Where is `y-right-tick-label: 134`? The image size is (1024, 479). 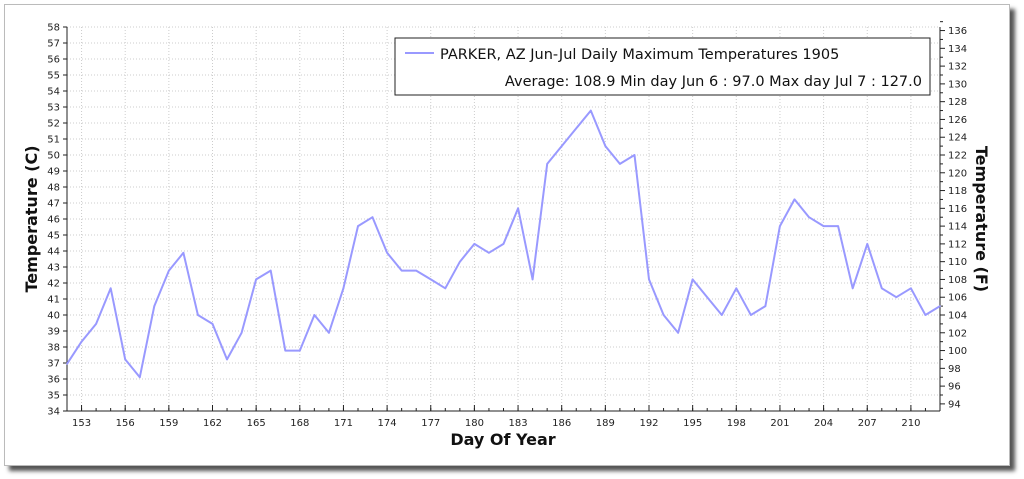 y-right-tick-label: 134 is located at coordinates (957, 49).